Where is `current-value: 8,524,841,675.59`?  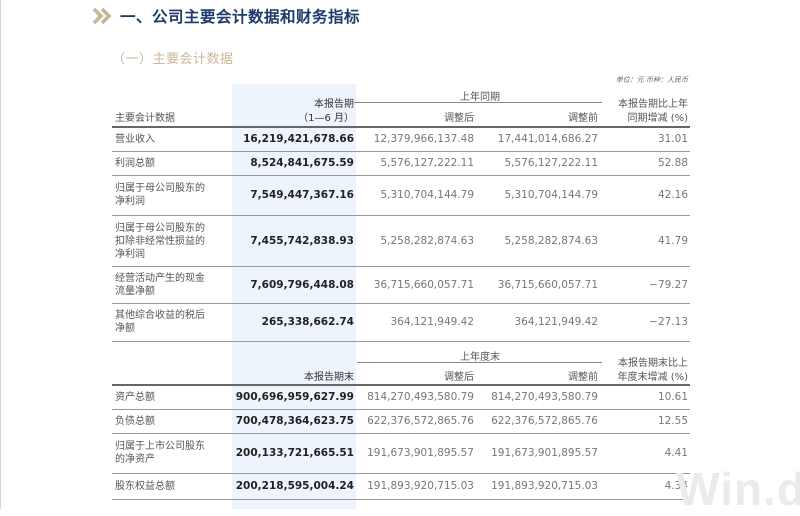 current-value: 8,524,841,675.59 is located at coordinates (302, 163).